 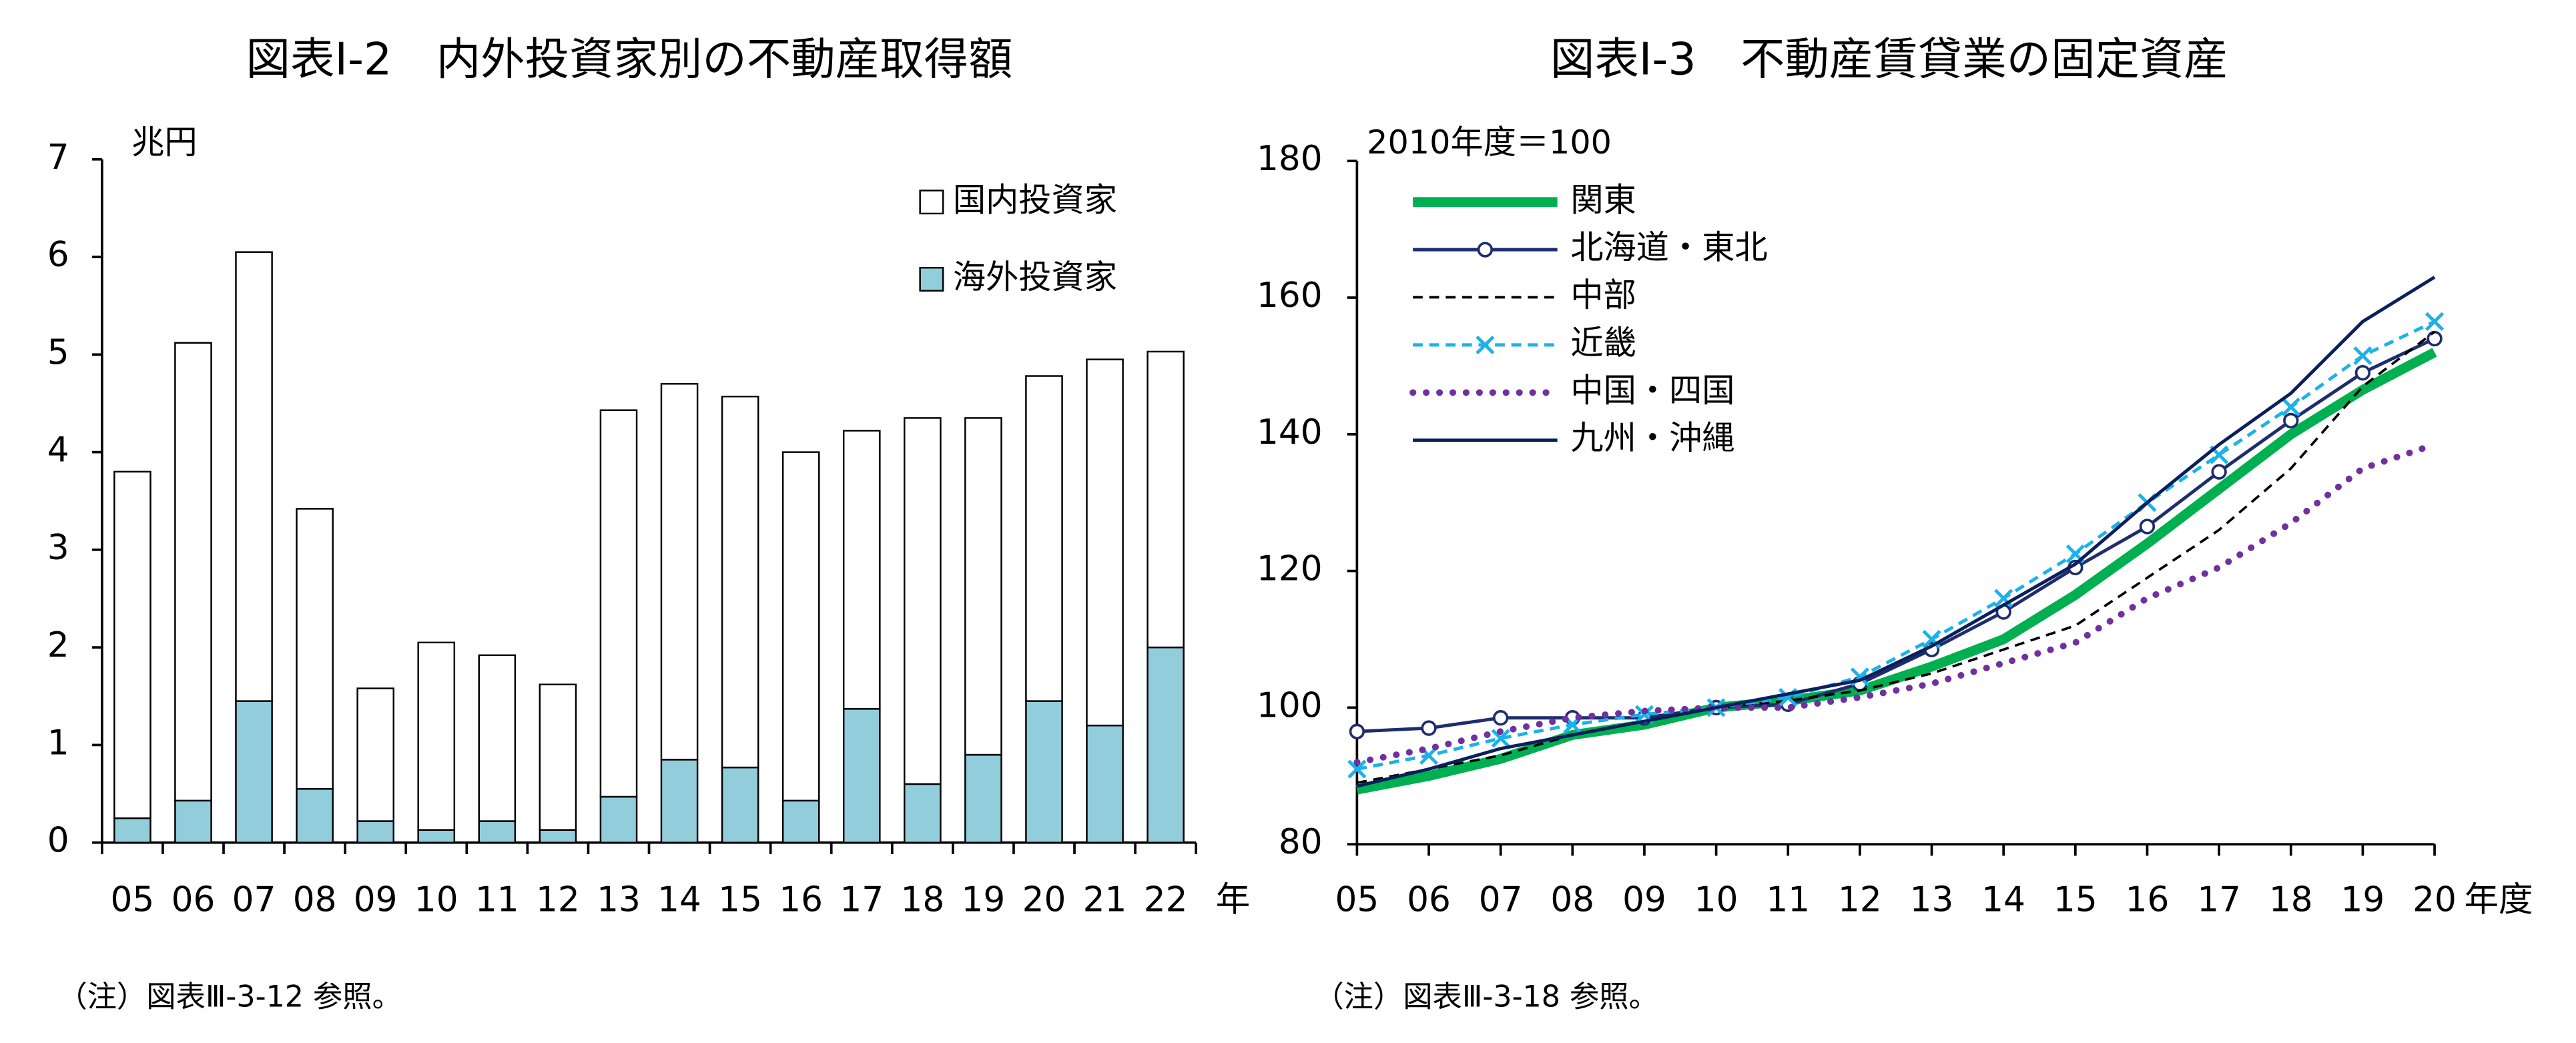 What do you see at coordinates (1896, 603) in the screenshot?
I see `line` at bounding box center [1896, 603].